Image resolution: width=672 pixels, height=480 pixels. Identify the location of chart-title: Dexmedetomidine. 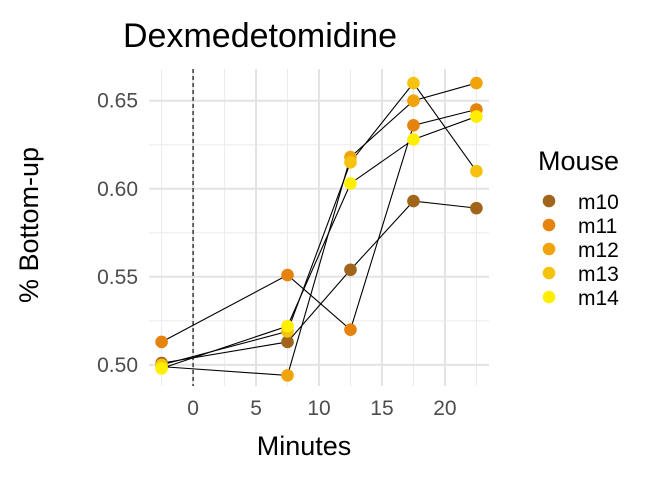
(260, 36).